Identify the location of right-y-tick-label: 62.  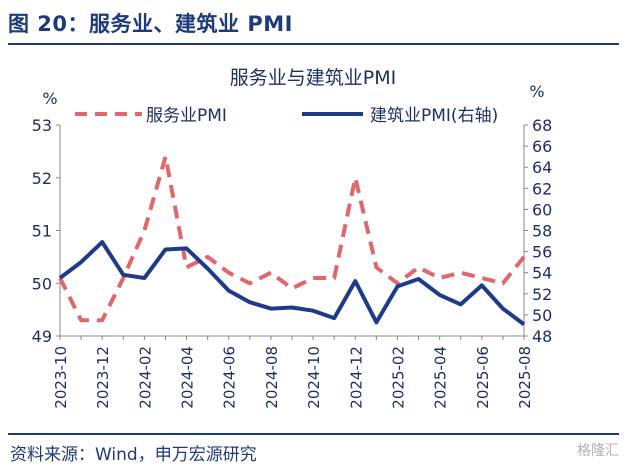
(542, 188).